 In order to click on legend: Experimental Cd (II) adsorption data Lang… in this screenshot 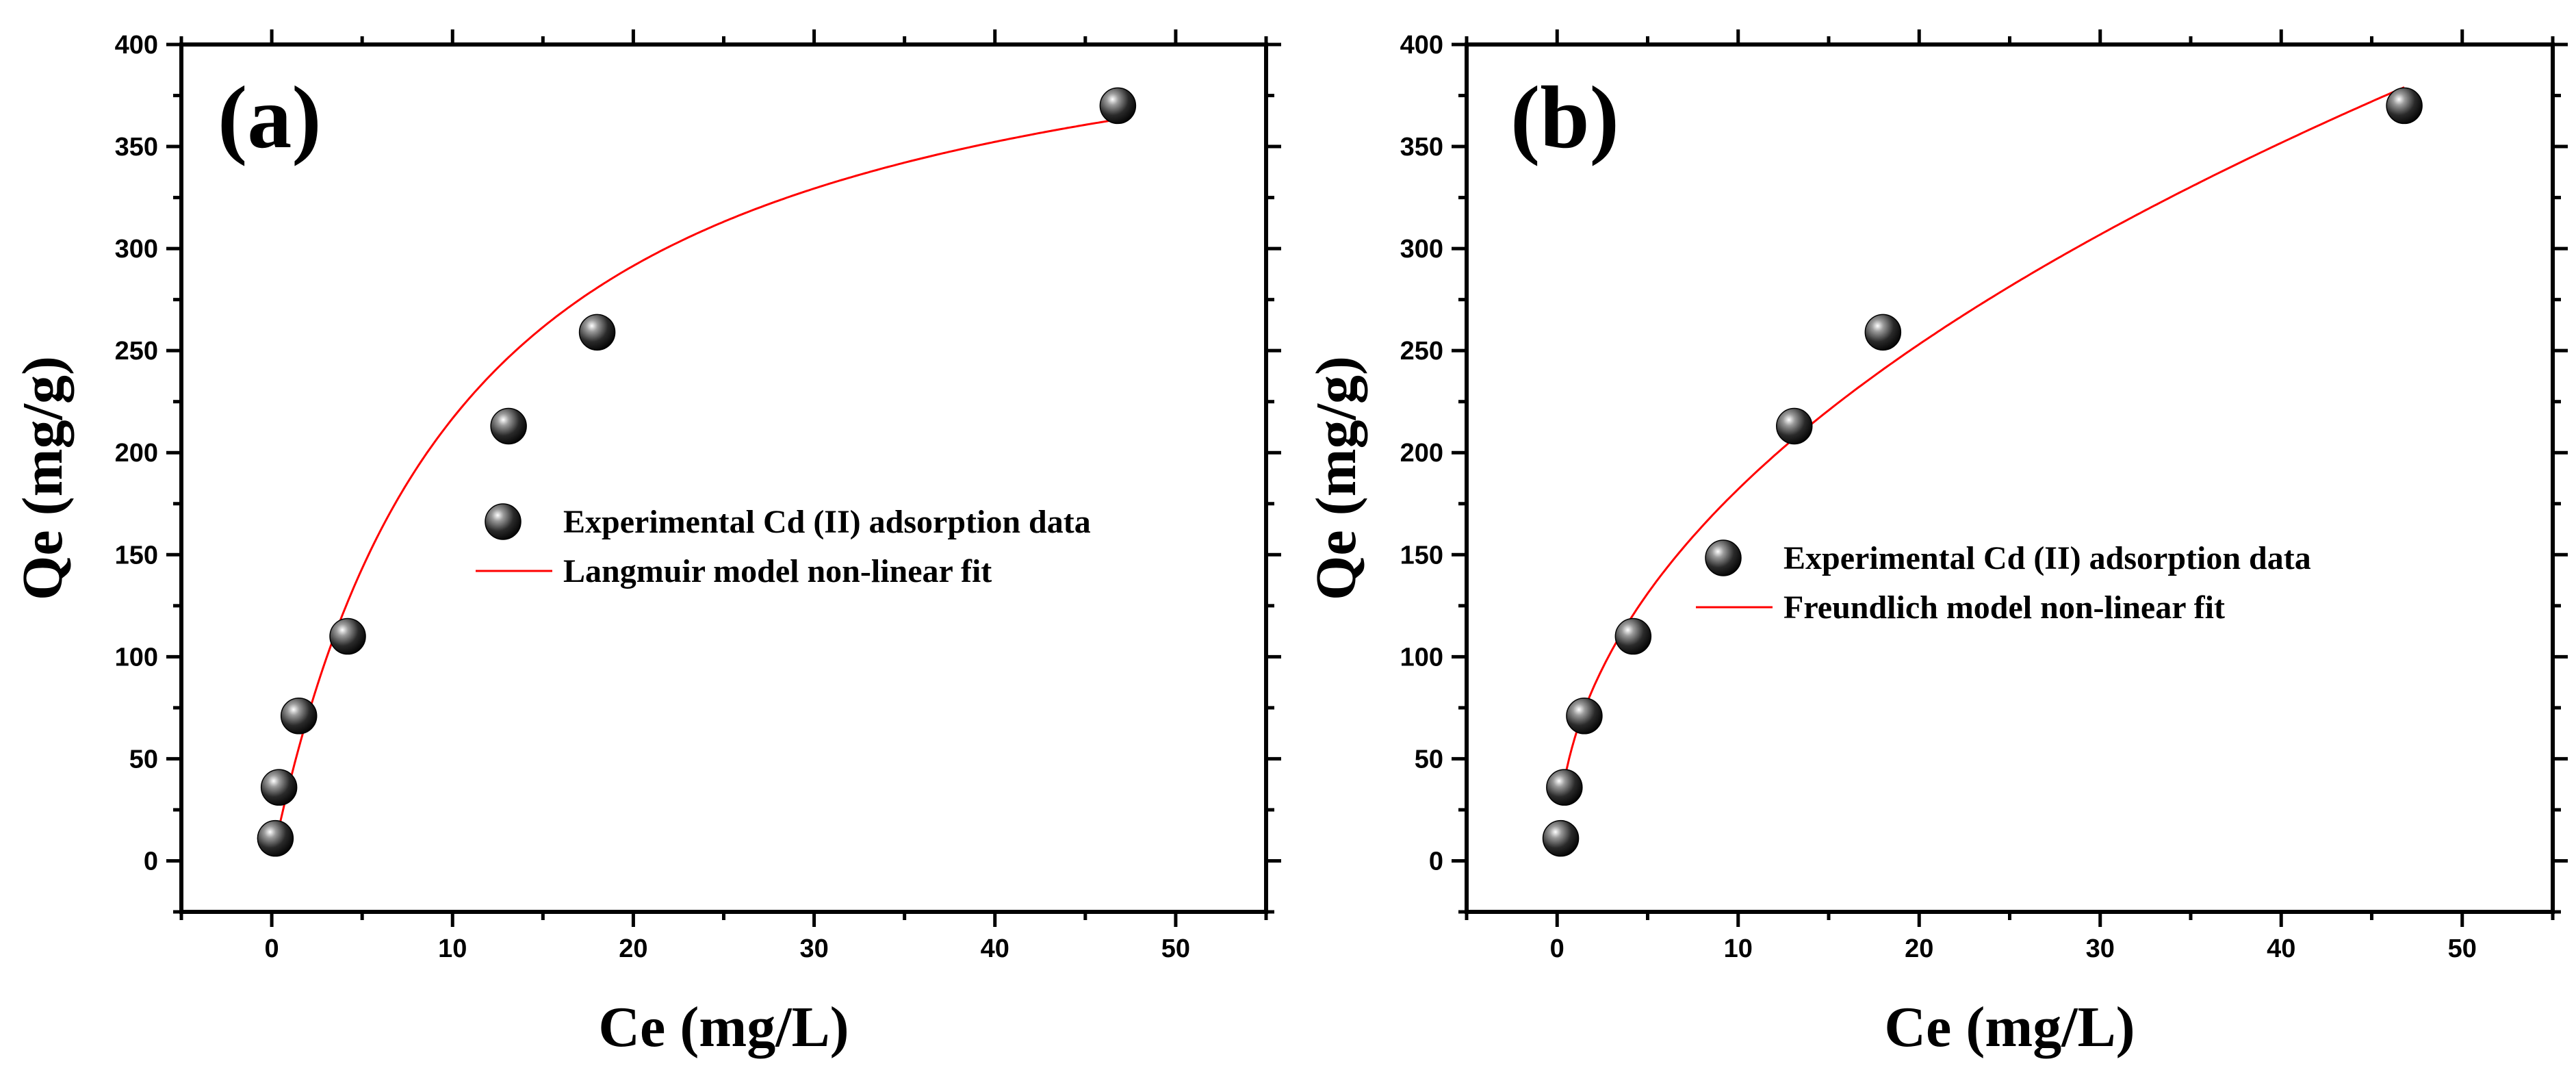, I will do `click(783, 546)`.